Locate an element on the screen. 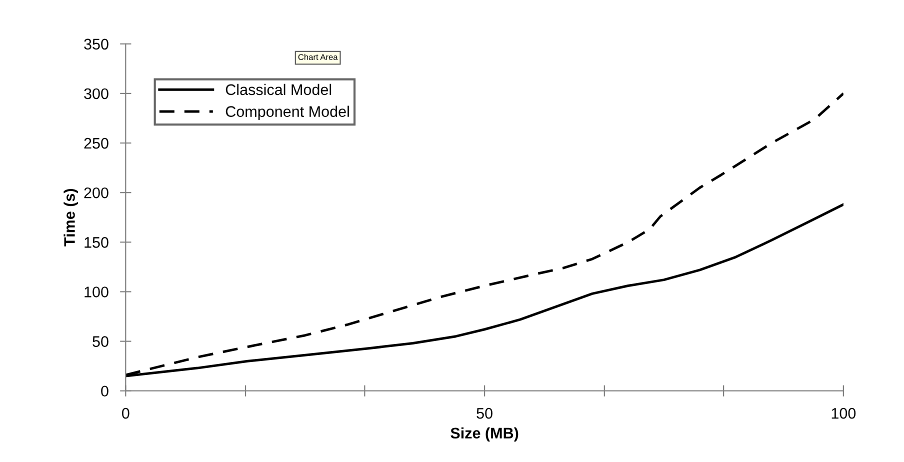 This screenshot has width=904, height=462. x-tick-label: 50 is located at coordinates (484, 413).